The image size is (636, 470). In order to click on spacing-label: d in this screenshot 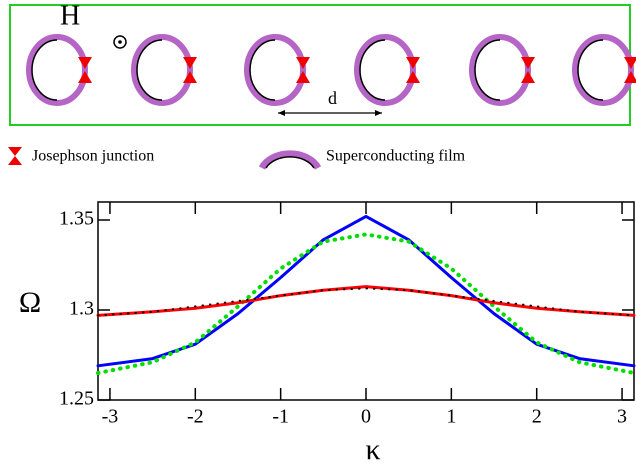, I will do `click(332, 98)`.